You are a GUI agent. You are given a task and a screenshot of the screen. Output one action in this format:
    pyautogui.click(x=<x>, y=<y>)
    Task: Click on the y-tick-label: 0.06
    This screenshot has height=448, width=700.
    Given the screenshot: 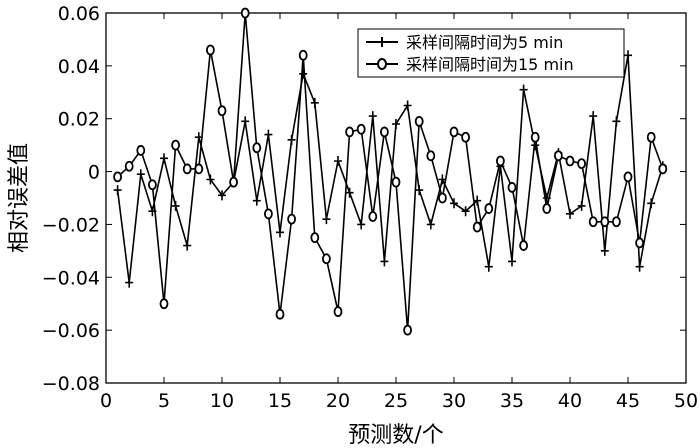 What is the action you would take?
    pyautogui.click(x=79, y=14)
    